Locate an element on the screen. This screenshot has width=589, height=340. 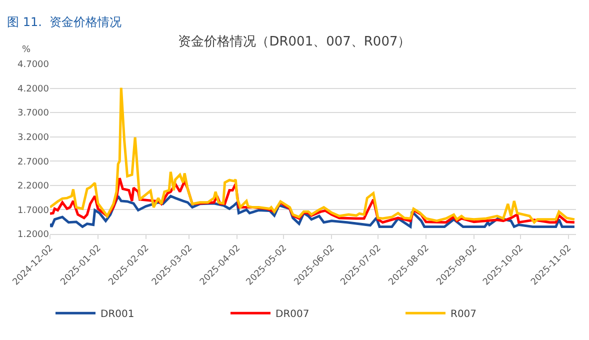
y-axis-title: % is located at coordinates (26, 50).